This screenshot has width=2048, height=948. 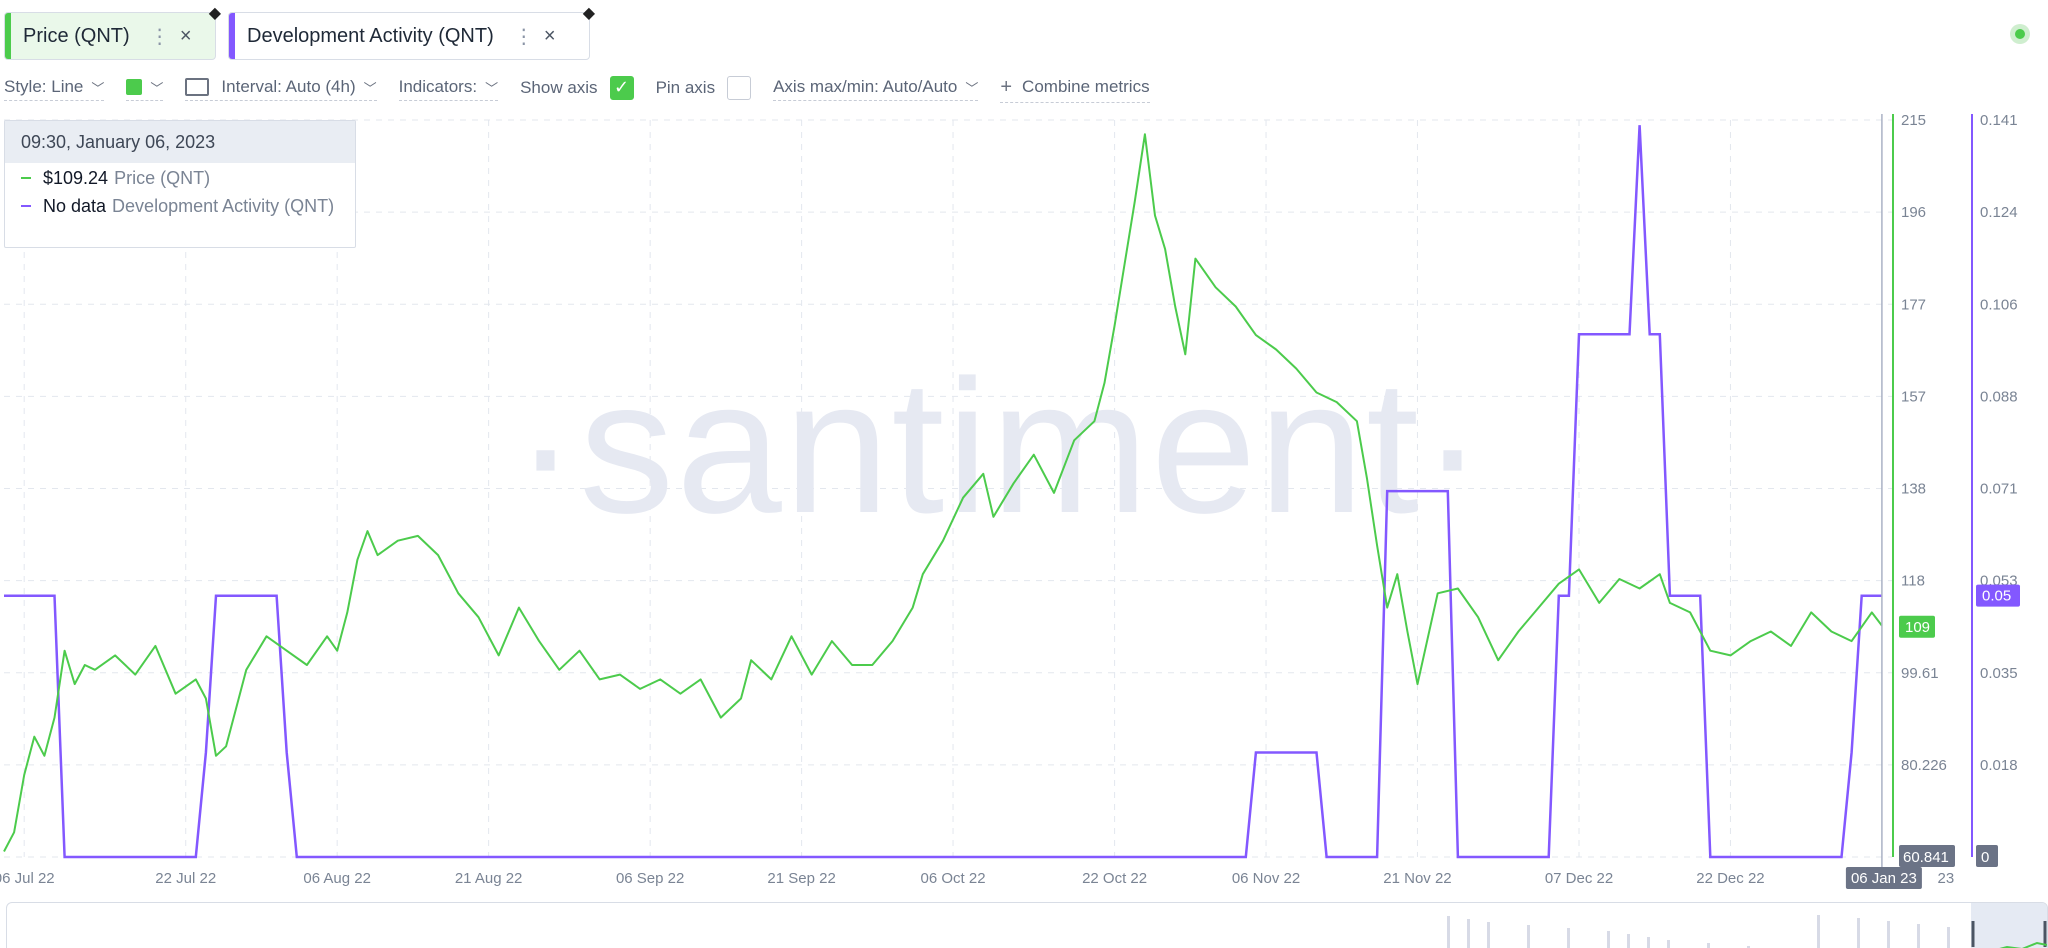 What do you see at coordinates (26, 178) in the screenshot?
I see `price-legend-dash` at bounding box center [26, 178].